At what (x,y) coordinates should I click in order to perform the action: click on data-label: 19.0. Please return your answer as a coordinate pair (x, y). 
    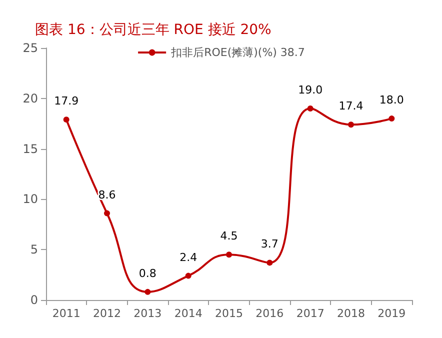
    Looking at the image, I should click on (310, 89).